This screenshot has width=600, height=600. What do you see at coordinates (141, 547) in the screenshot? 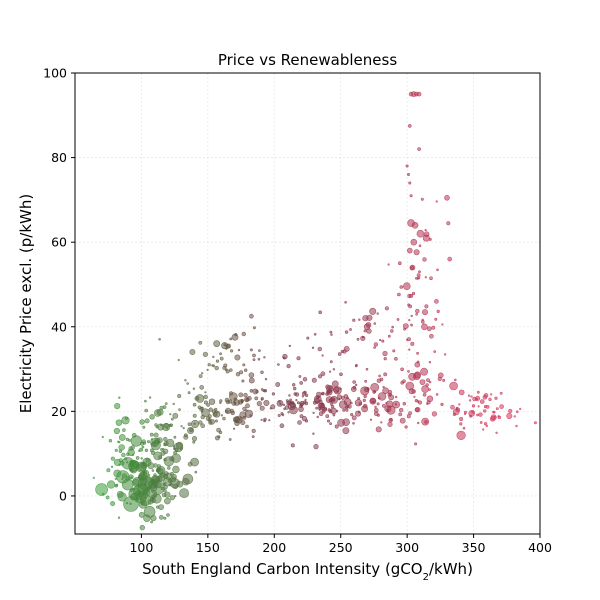
I see `x-tick-label: 100` at bounding box center [141, 547].